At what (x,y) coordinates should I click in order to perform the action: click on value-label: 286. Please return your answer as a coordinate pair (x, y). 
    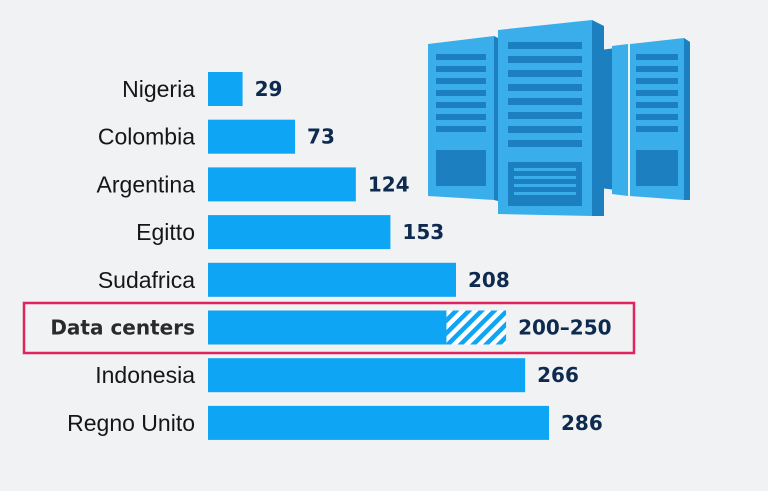
    Looking at the image, I should click on (582, 423).